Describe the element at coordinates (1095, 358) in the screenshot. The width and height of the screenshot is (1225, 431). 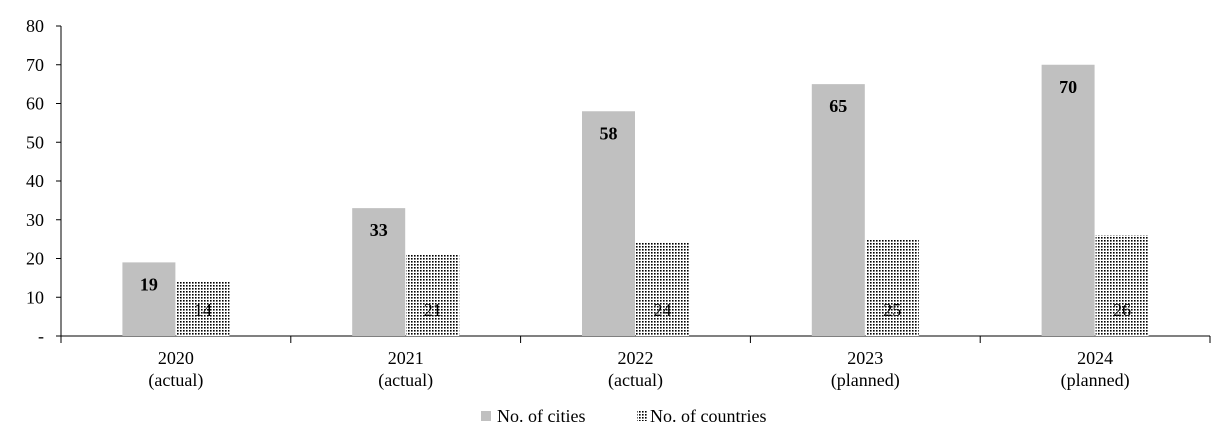
I see `x-category-label: 2024` at that location.